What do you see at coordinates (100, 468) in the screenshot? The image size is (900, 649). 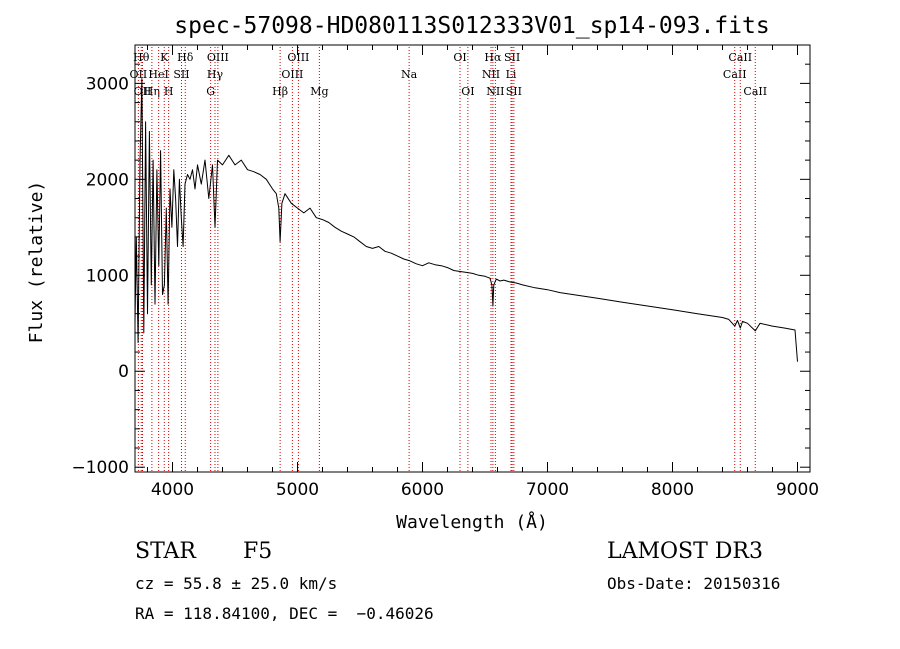 I see `y-tick-label: −1000` at bounding box center [100, 468].